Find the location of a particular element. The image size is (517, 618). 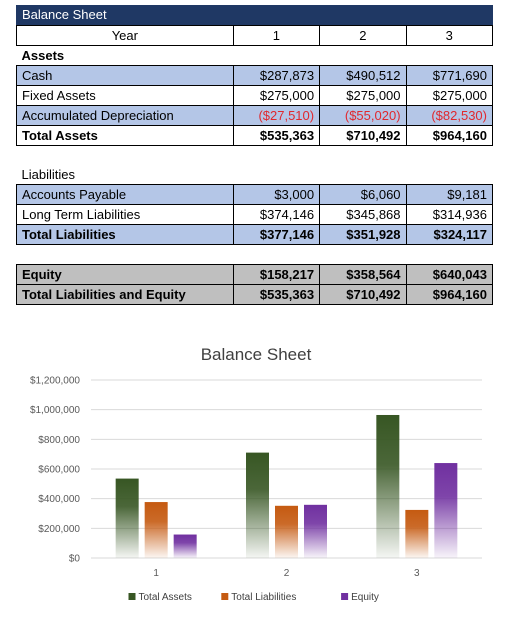

x-tick-label: 1 is located at coordinates (156, 573).